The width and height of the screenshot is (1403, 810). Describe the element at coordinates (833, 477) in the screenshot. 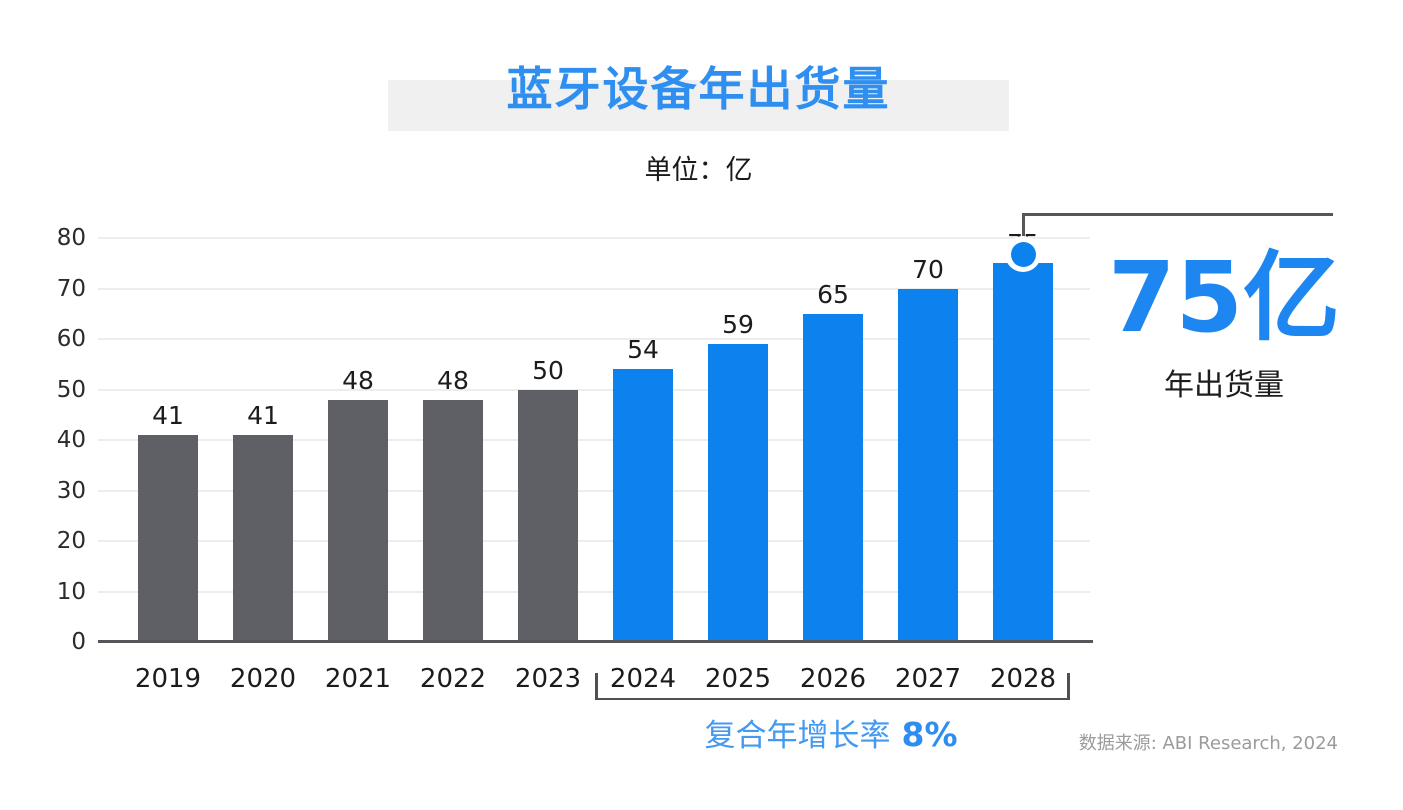

I see `bar-2026` at that location.